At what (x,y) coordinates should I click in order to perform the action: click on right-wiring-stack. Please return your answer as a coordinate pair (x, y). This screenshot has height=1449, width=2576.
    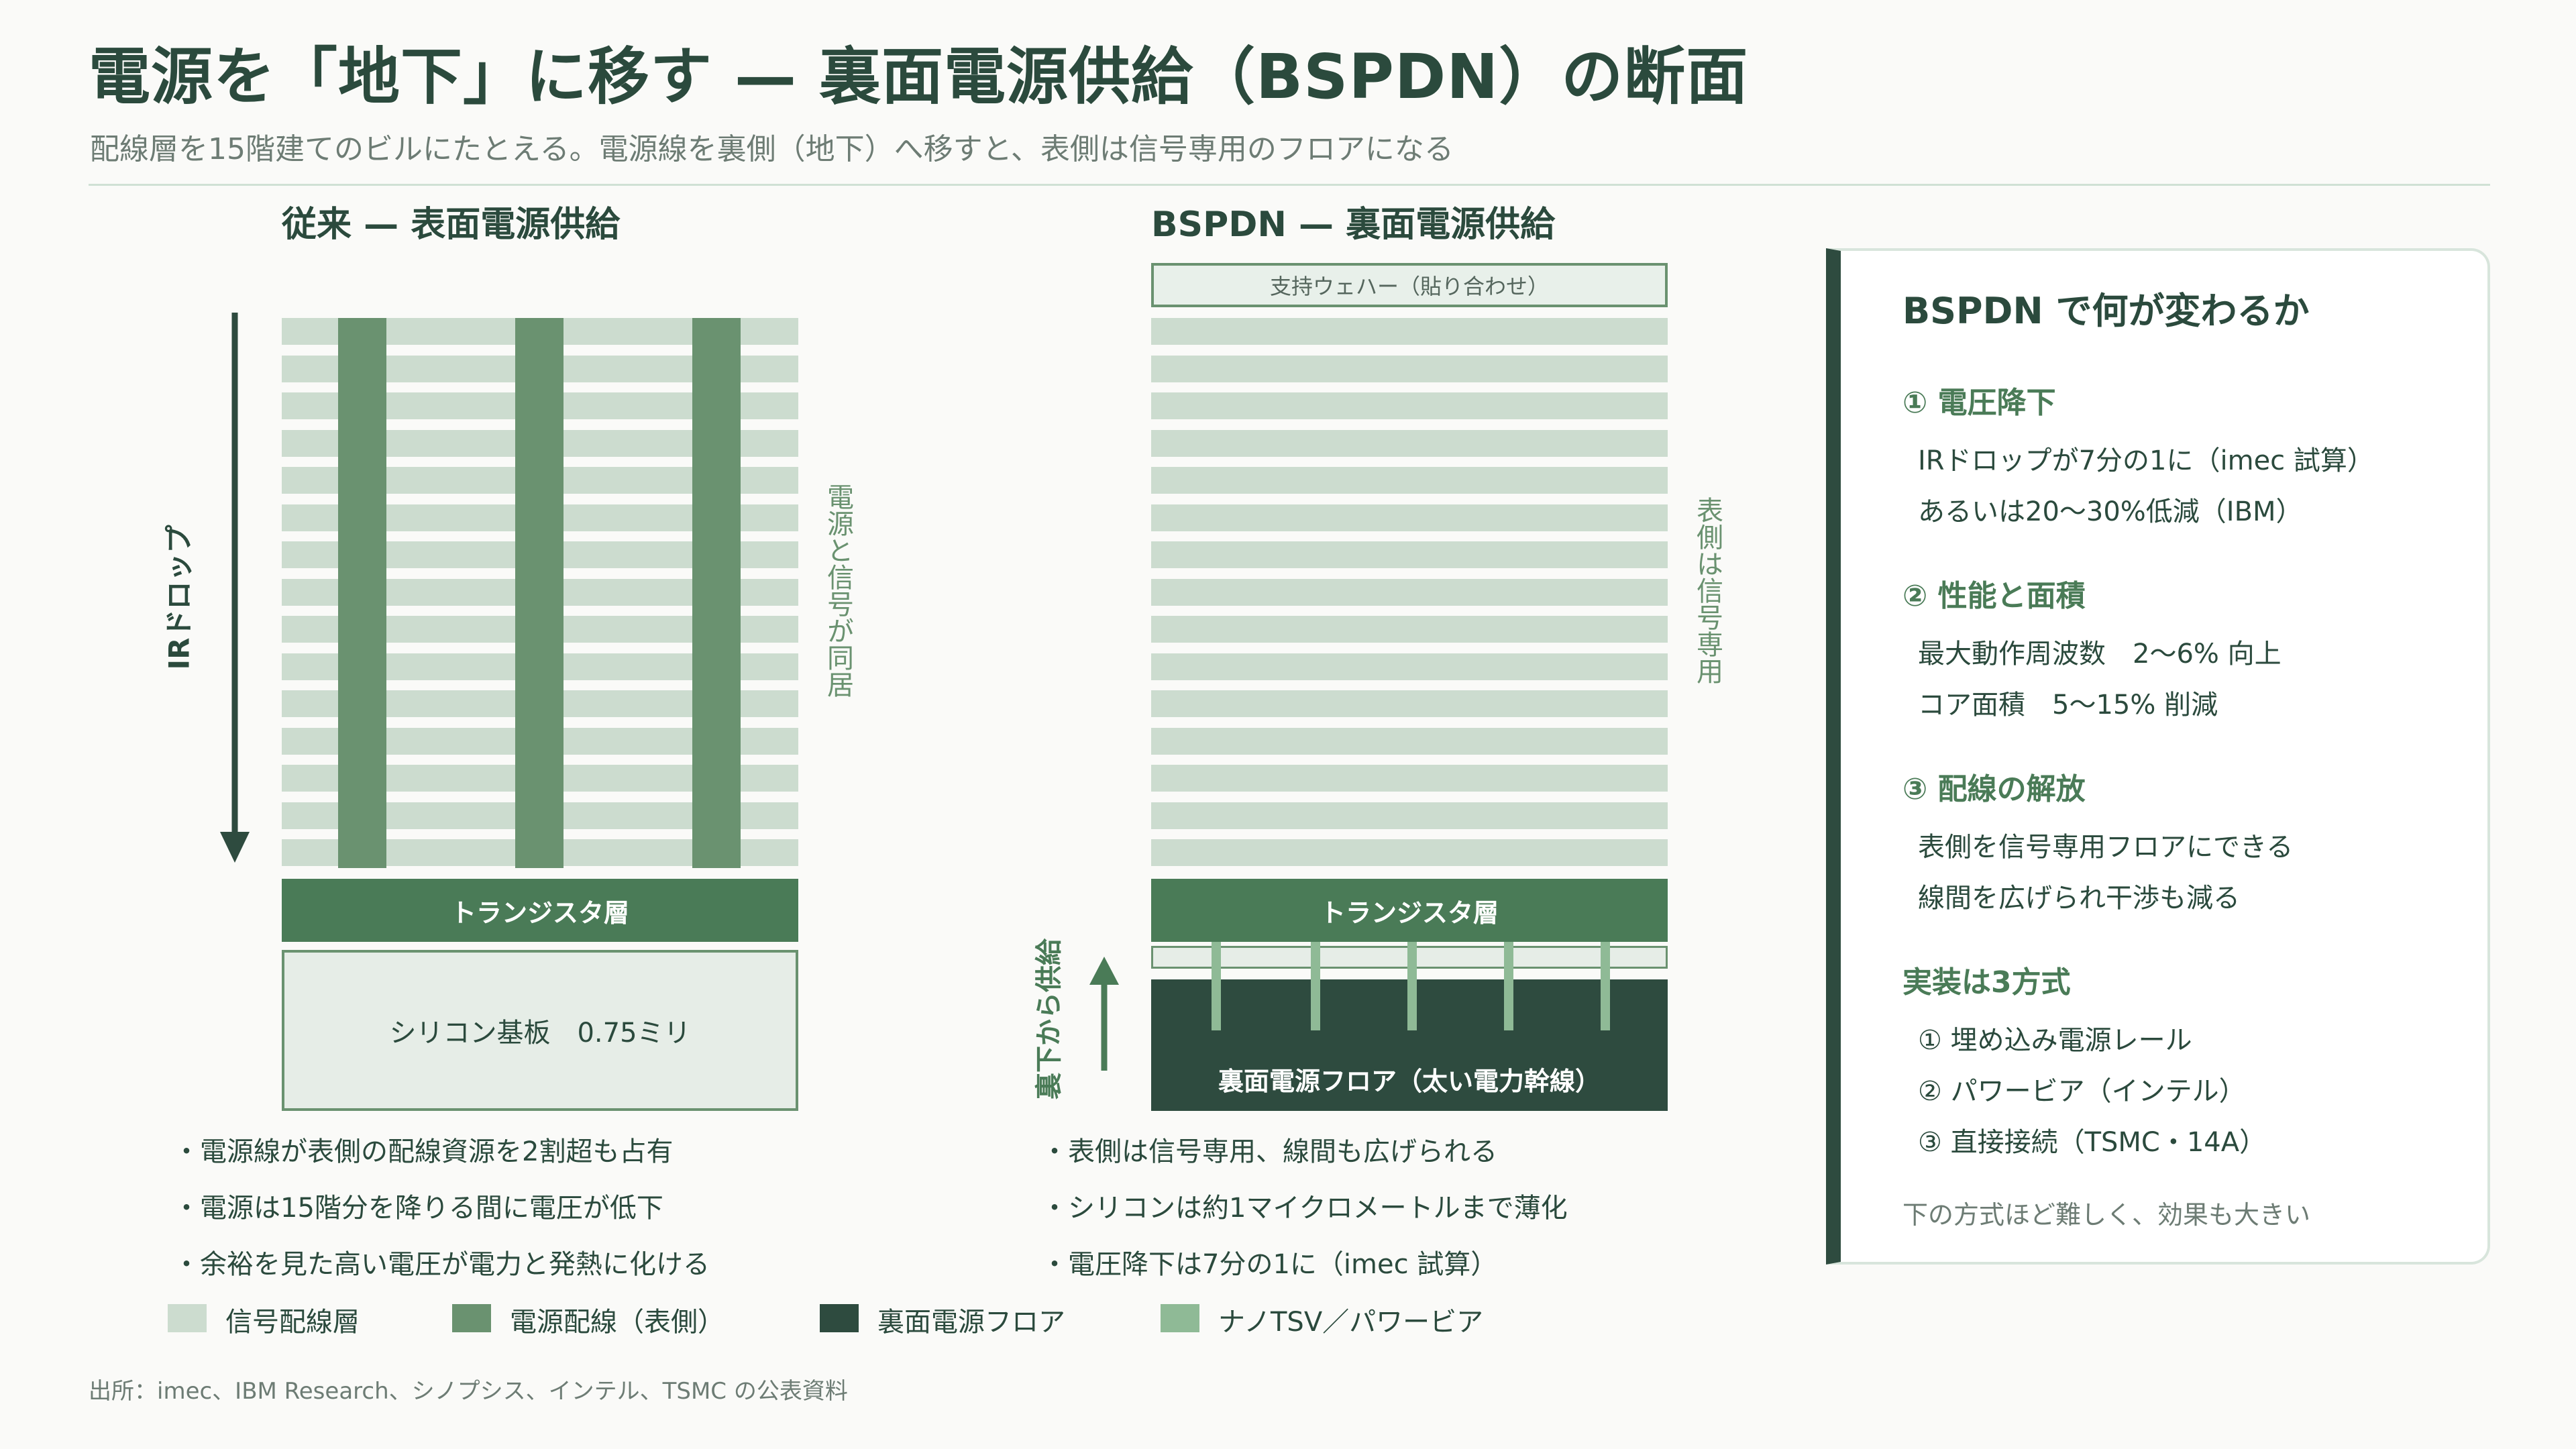
    Looking at the image, I should click on (1409, 593).